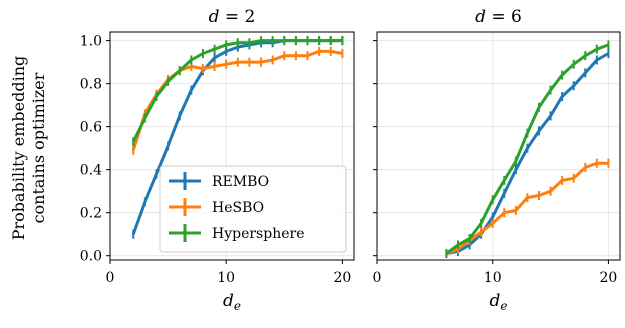 Image resolution: width=625 pixels, height=328 pixels. What do you see at coordinates (91, 171) in the screenshot?
I see `y-tick-label: 0.4` at bounding box center [91, 171].